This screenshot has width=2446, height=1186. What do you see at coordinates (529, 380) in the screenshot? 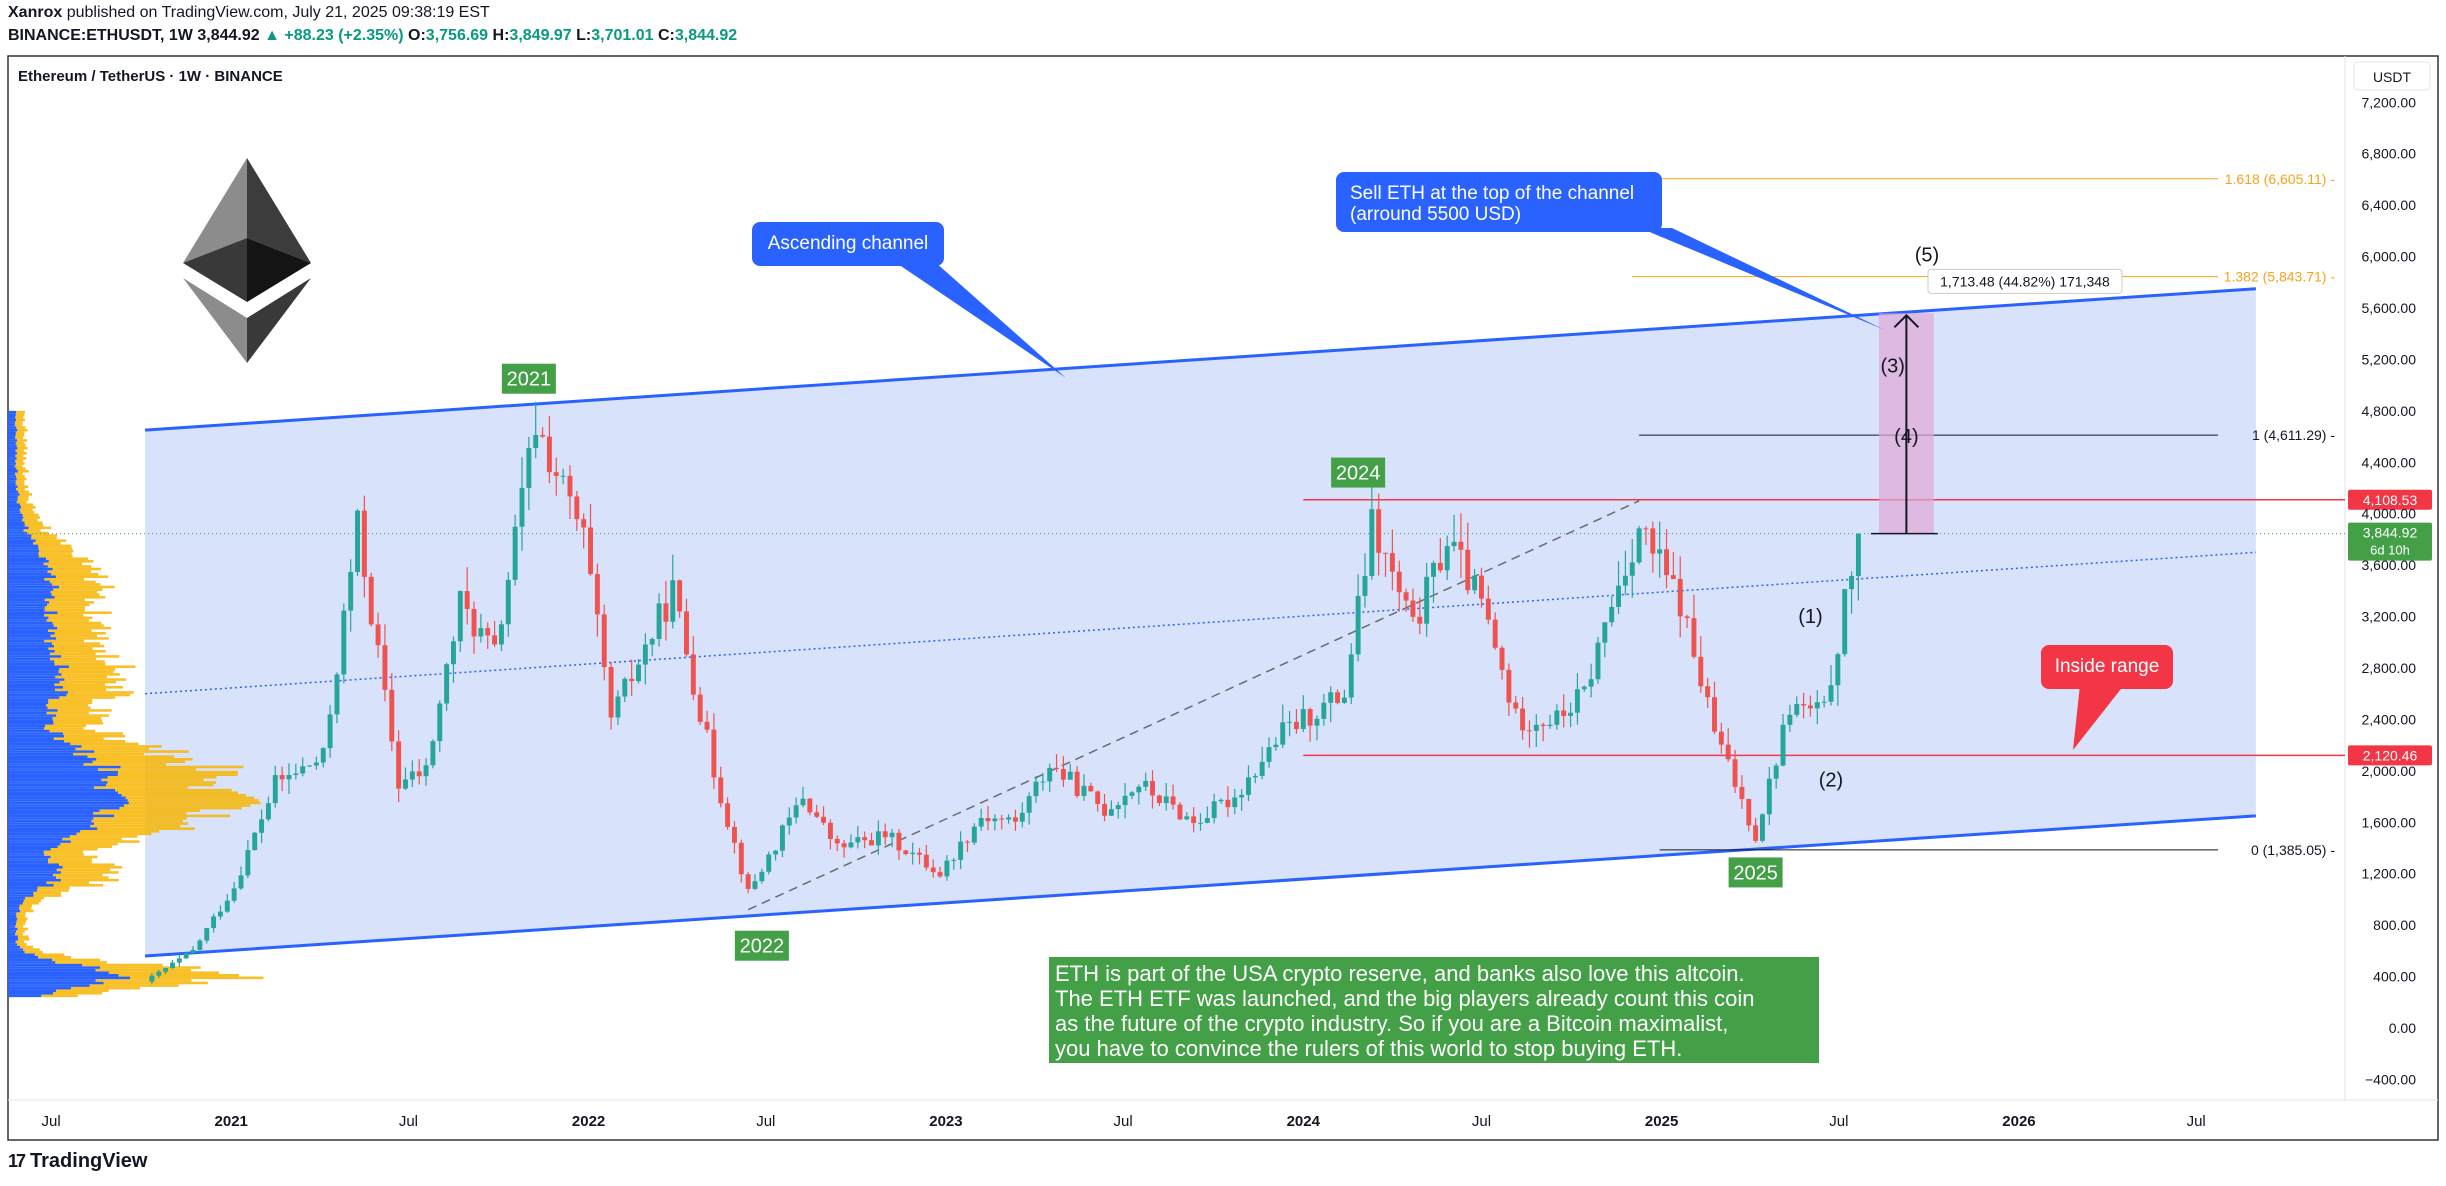
I see `year-tag-label: 2021` at bounding box center [529, 380].